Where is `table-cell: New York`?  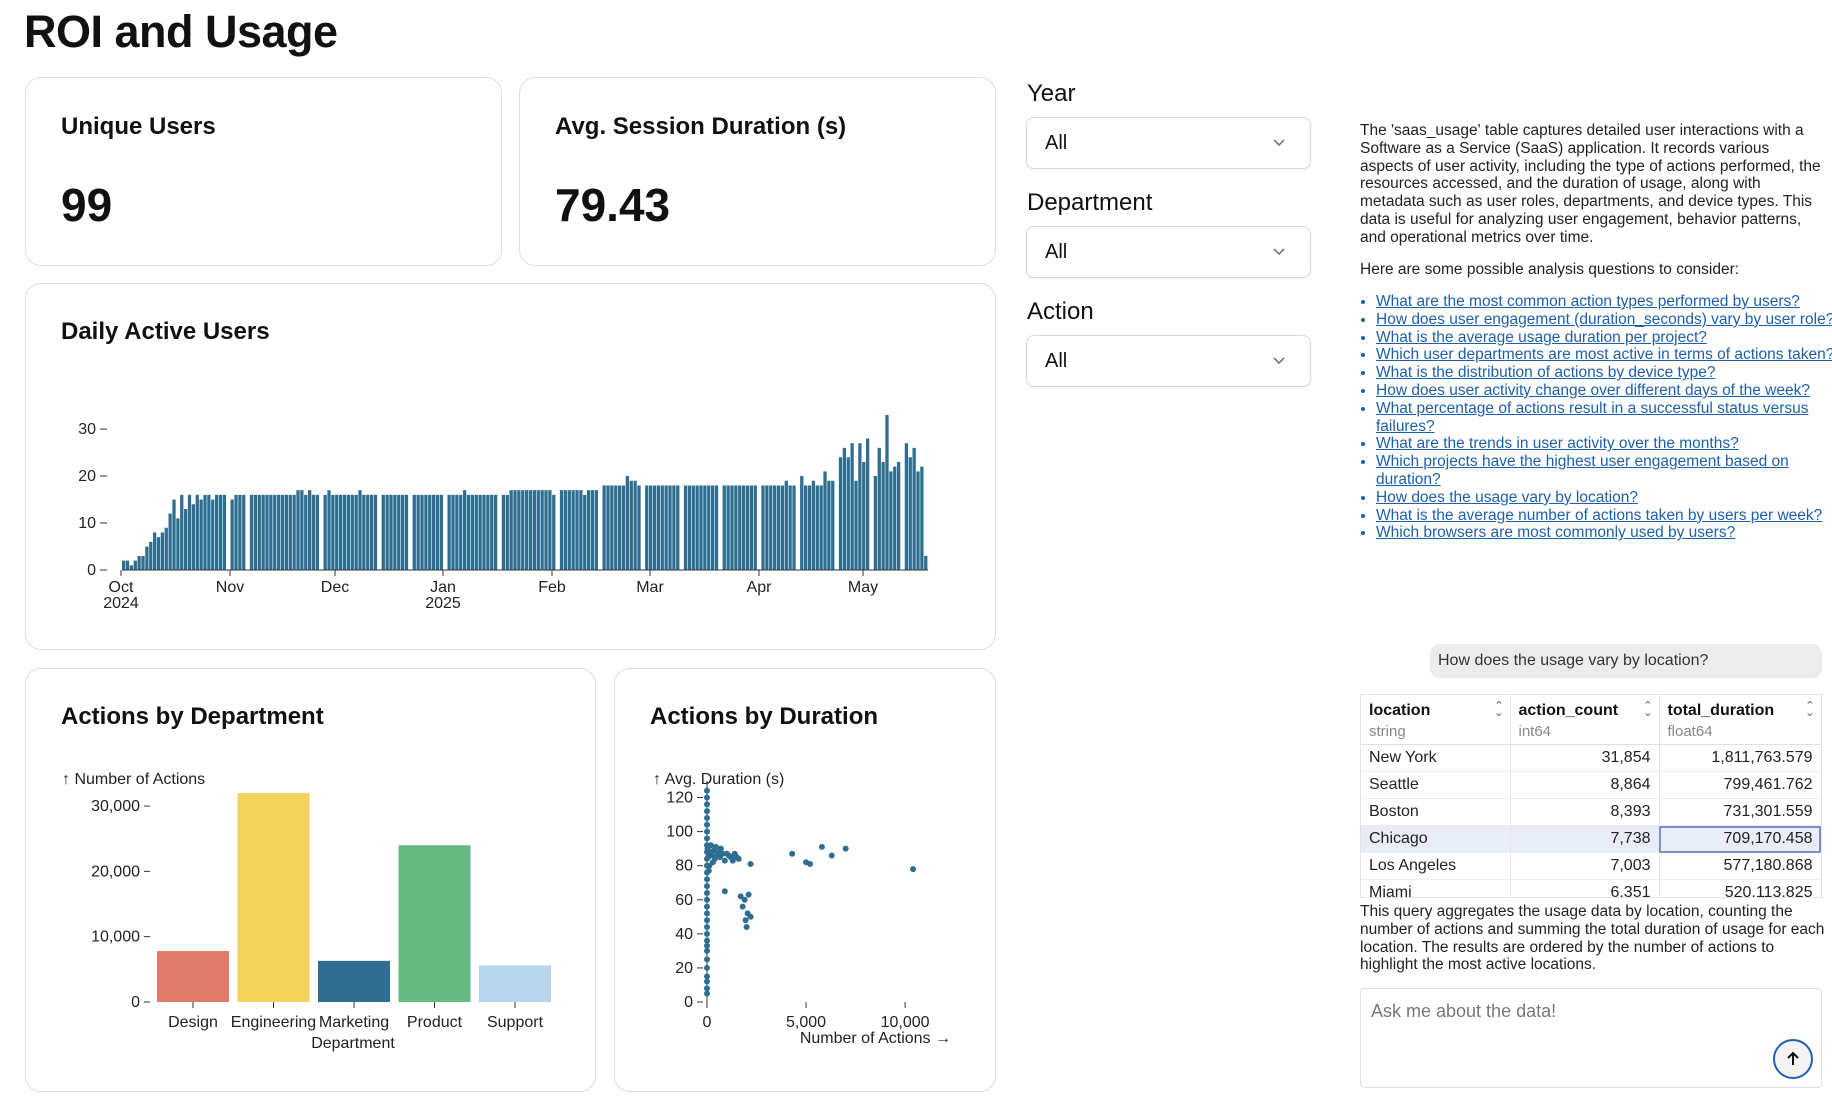
table-cell: New York is located at coordinates (1436, 758).